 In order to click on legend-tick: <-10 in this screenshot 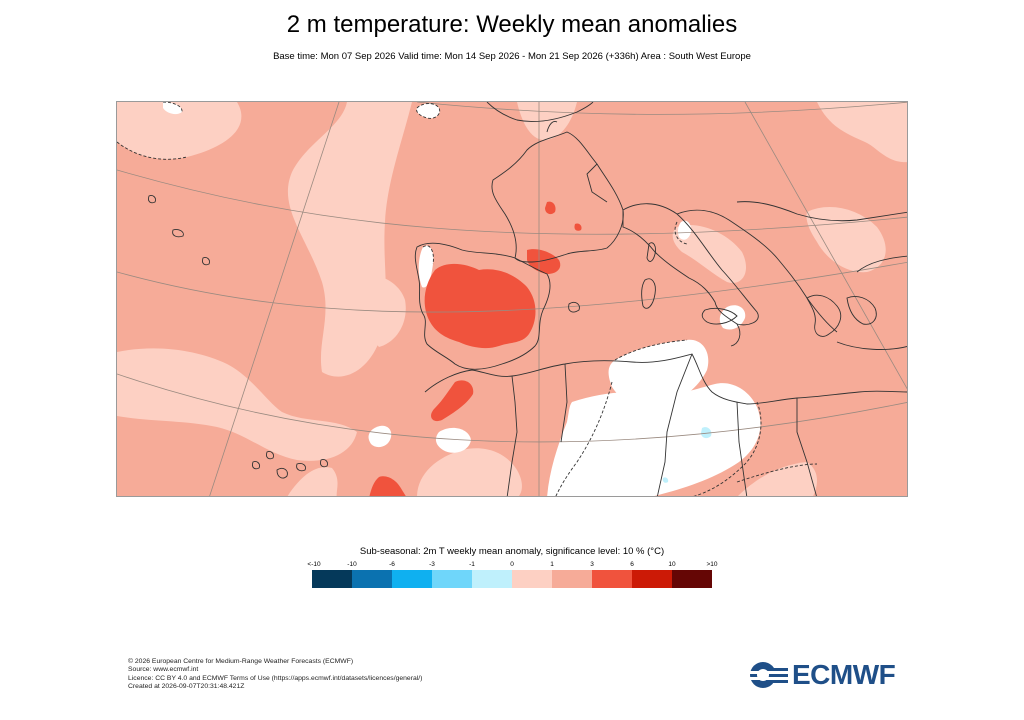, I will do `click(314, 564)`.